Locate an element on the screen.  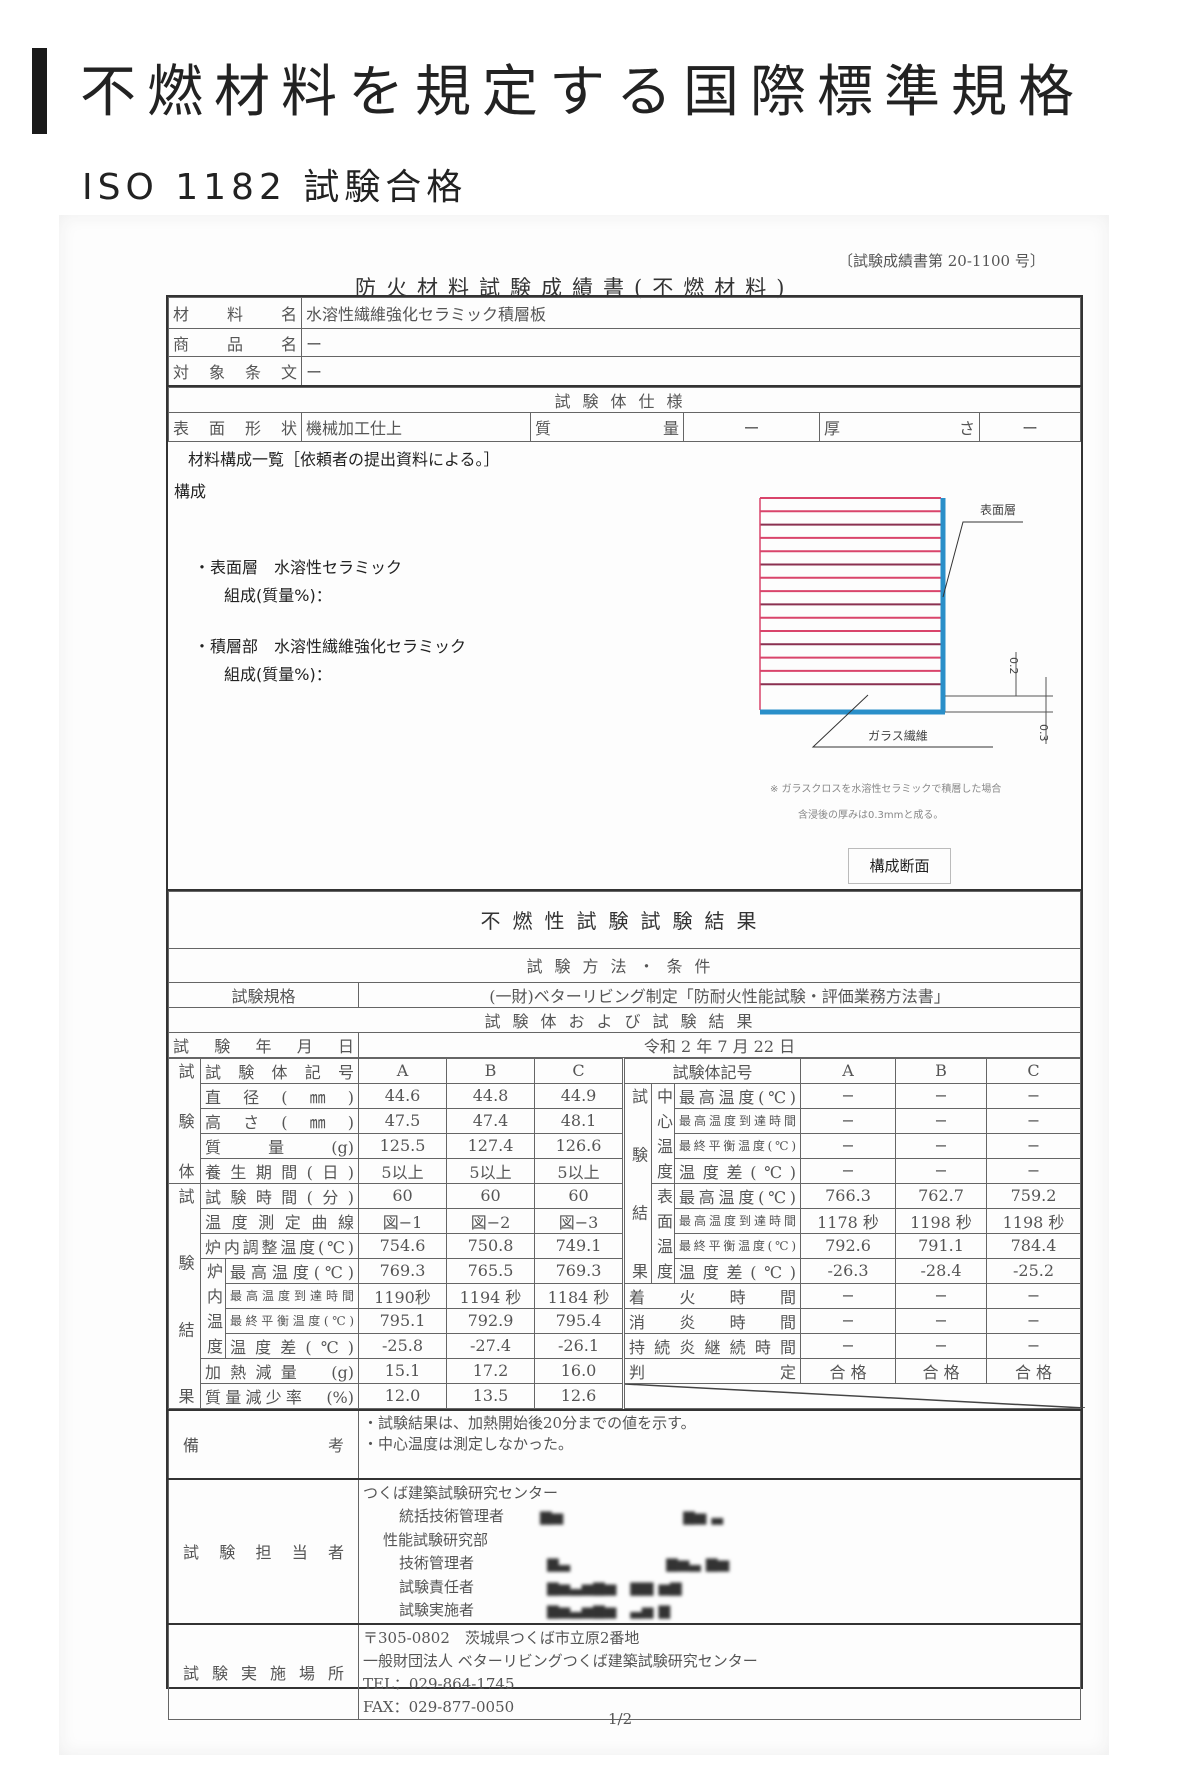
row-label: 質量減少率 (%) is located at coordinates (279, 1395).